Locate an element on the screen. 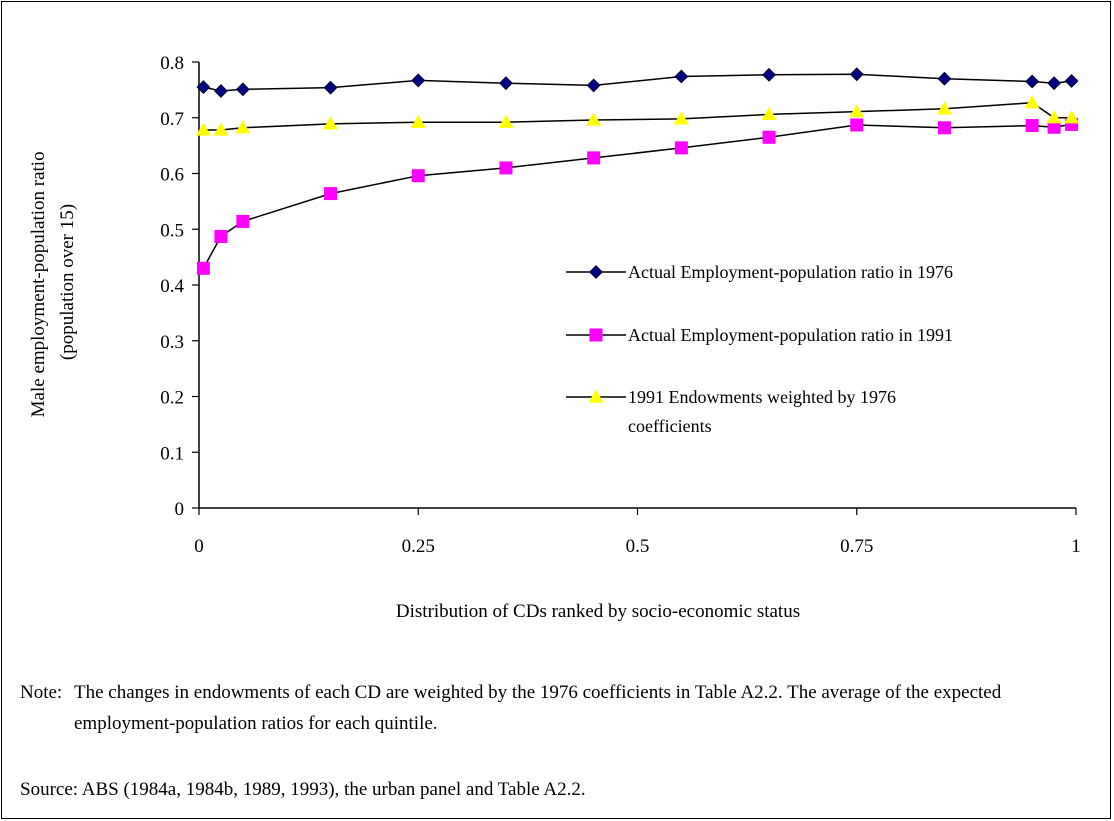 The image size is (1114, 821). y-tick-label: 0.5 is located at coordinates (172, 230).